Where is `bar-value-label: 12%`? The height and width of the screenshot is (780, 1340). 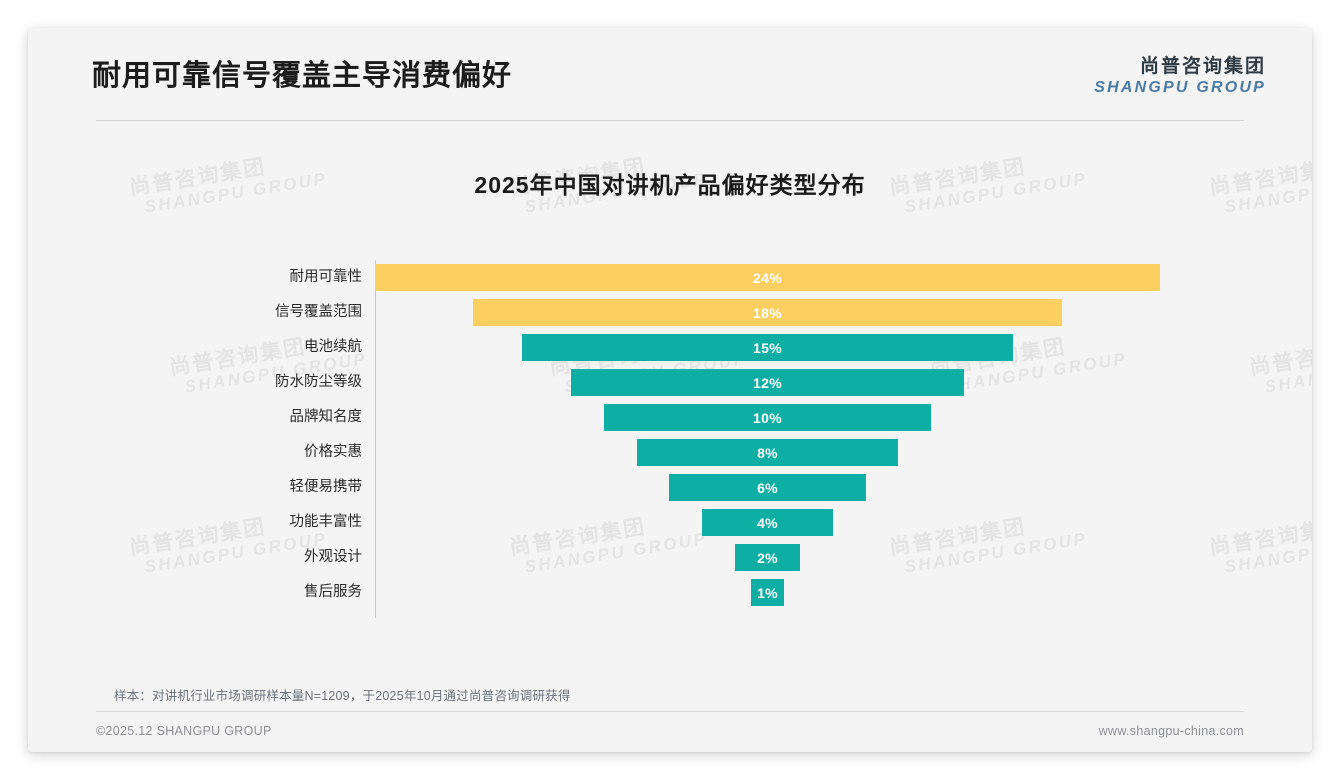
bar-value-label: 12% is located at coordinates (767, 382).